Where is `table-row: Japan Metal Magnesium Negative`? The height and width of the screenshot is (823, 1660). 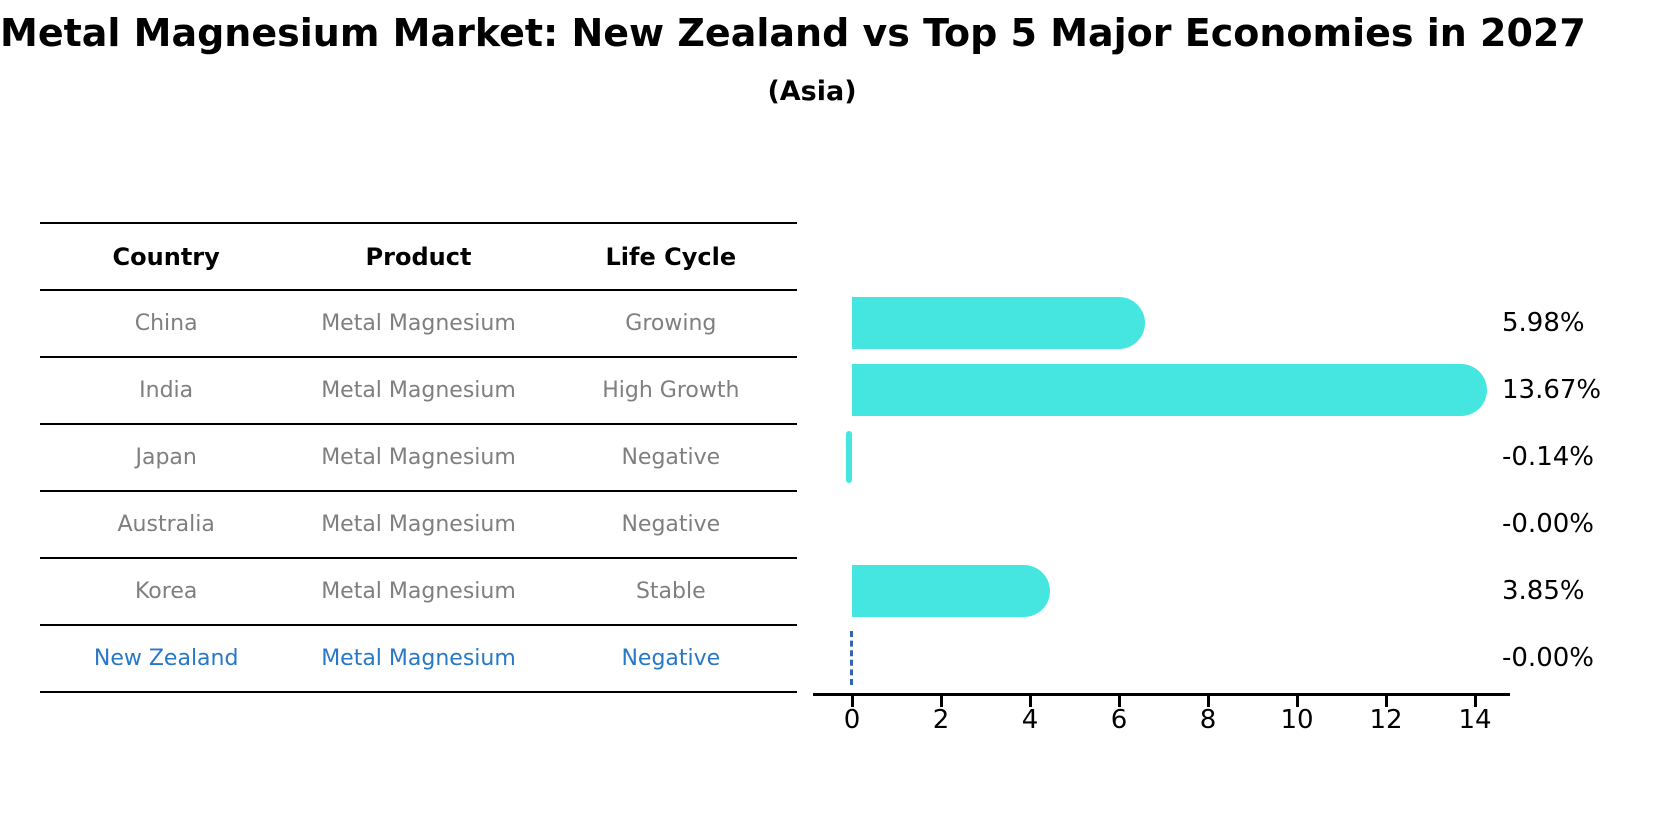
table-row: Japan Metal Magnesium Negative is located at coordinates (418, 458).